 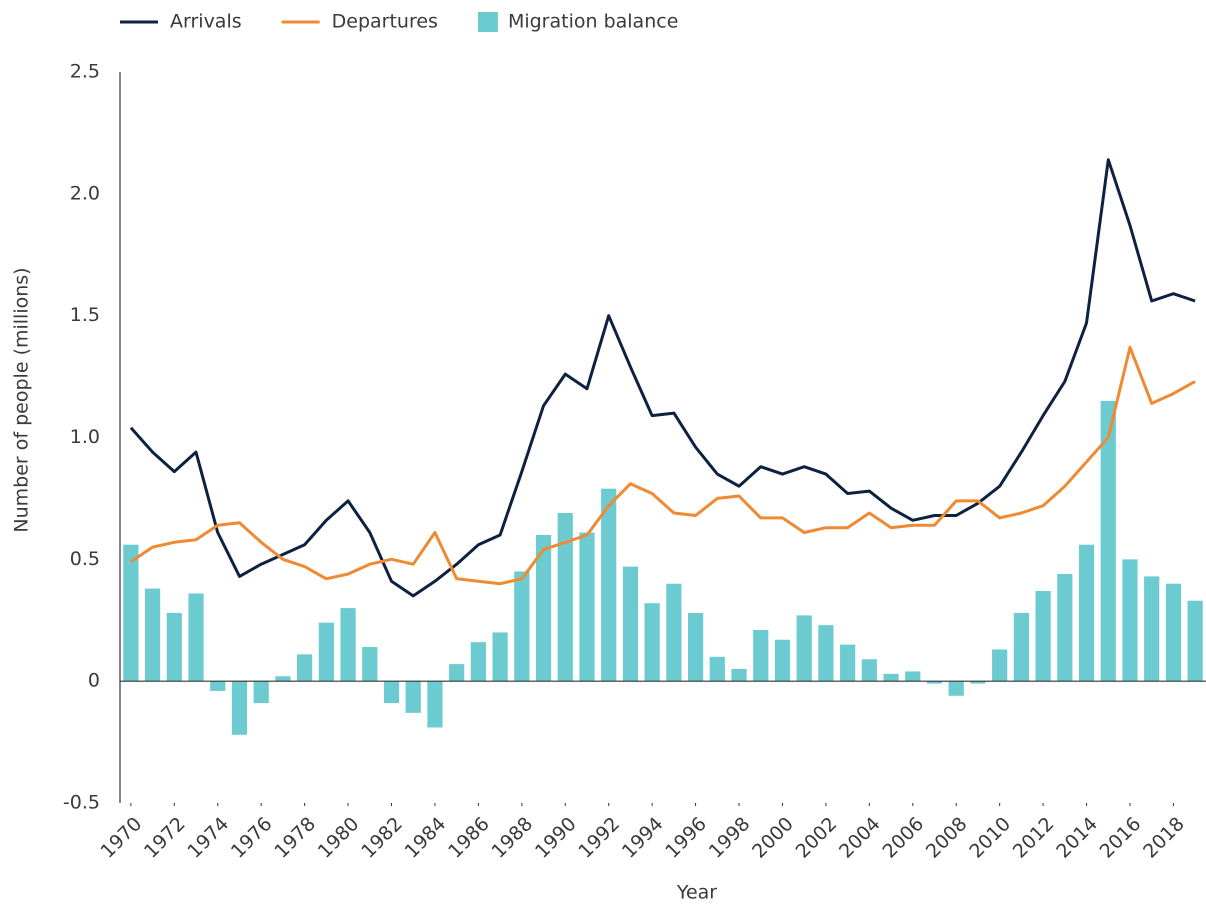 What do you see at coordinates (1034, 838) in the screenshot?
I see `x-tick-label: 2012` at bounding box center [1034, 838].